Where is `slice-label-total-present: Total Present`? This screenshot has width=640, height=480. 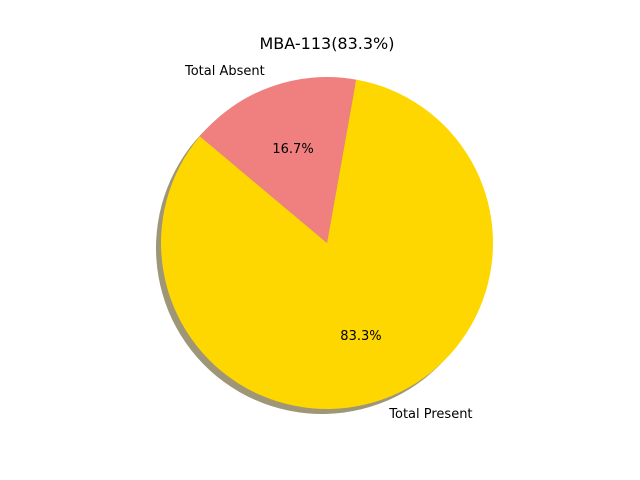 slice-label-total-present: Total Present is located at coordinates (430, 414).